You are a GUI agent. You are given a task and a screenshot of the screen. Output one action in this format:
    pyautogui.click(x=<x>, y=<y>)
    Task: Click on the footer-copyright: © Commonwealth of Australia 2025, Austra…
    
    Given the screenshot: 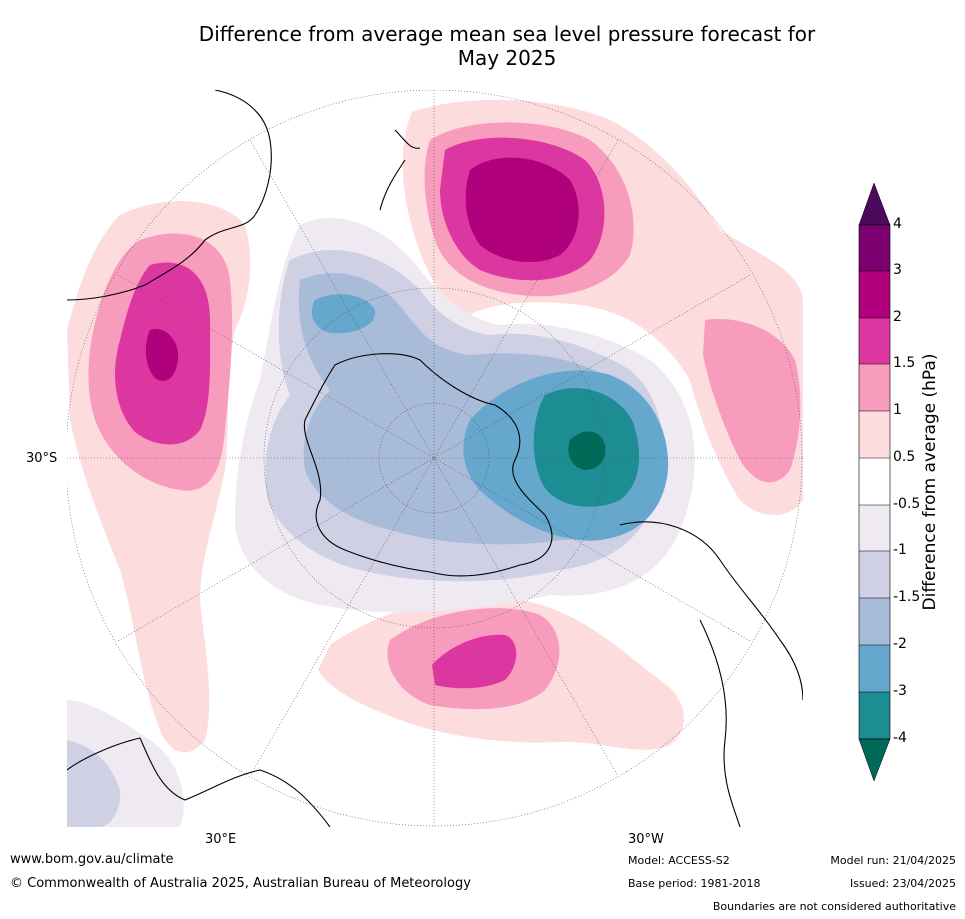 What is the action you would take?
    pyautogui.click(x=240, y=883)
    